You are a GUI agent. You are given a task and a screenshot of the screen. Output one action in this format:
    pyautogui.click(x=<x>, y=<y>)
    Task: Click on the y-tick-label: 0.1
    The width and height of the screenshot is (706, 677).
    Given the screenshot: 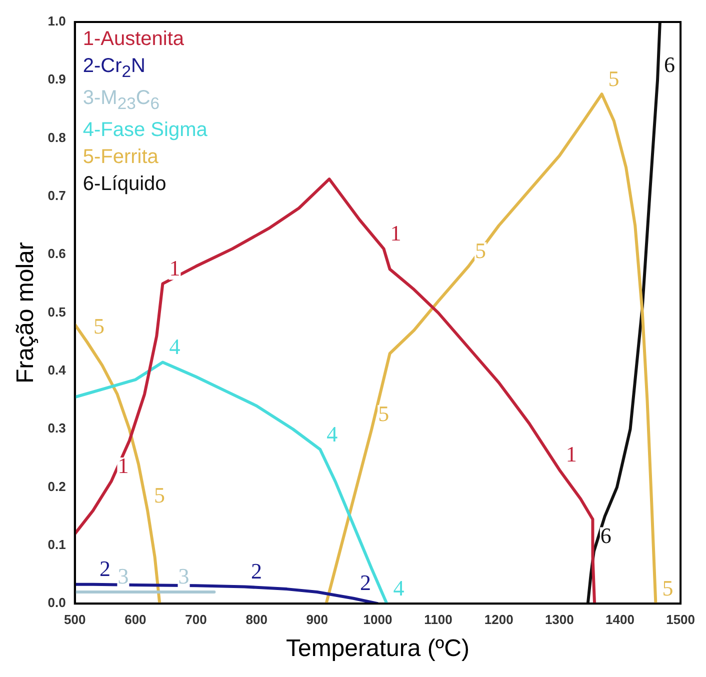 What is the action you would take?
    pyautogui.click(x=57, y=544)
    